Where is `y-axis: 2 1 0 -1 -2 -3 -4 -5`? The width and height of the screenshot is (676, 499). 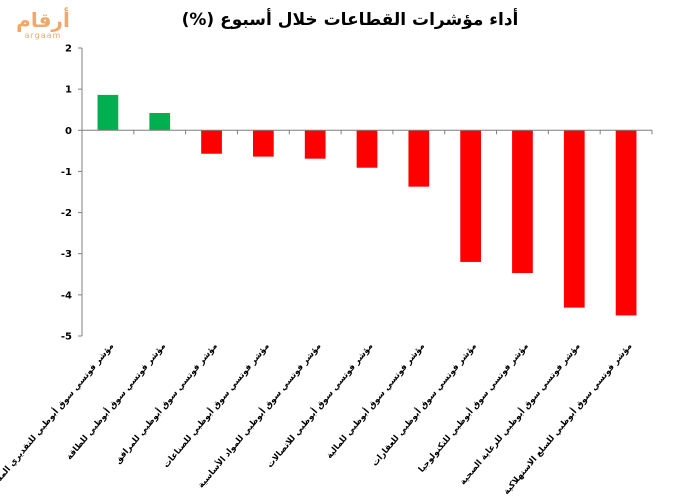 y-axis: 2 1 0 -1 -2 -3 -4 -5 is located at coordinates (72, 193).